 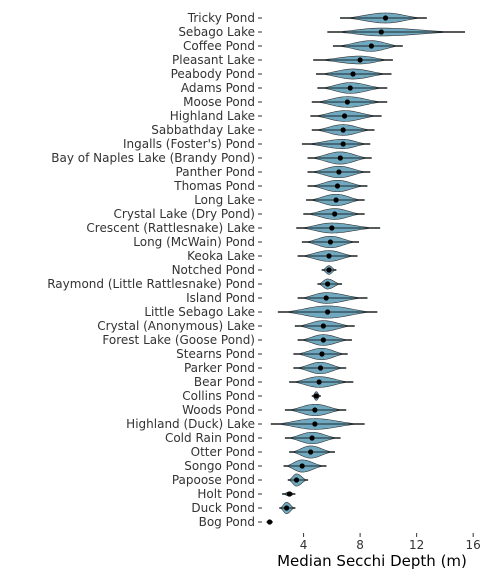 I want to click on category-label: Bog Pond, so click(x=227, y=522).